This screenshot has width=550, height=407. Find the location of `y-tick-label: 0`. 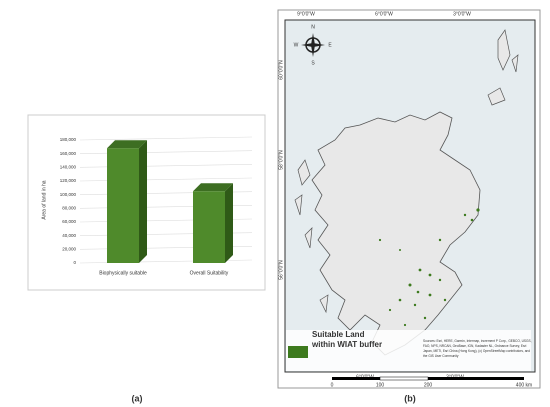

y-tick-label: 0 is located at coordinates (74, 262).